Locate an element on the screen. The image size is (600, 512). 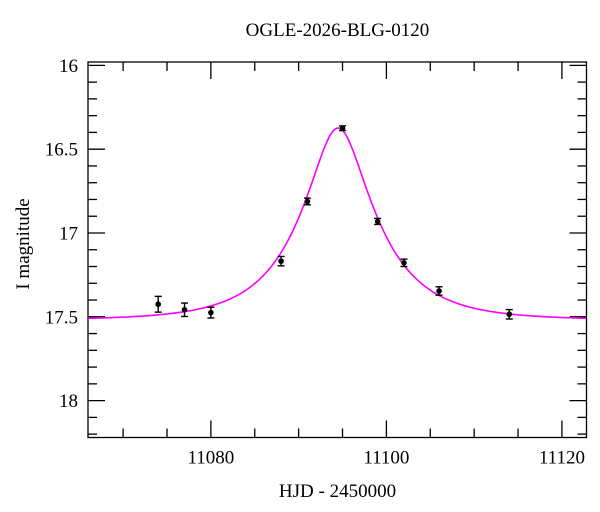
chart-title: OGLE-2026-BLG-0120 is located at coordinates (337, 30).